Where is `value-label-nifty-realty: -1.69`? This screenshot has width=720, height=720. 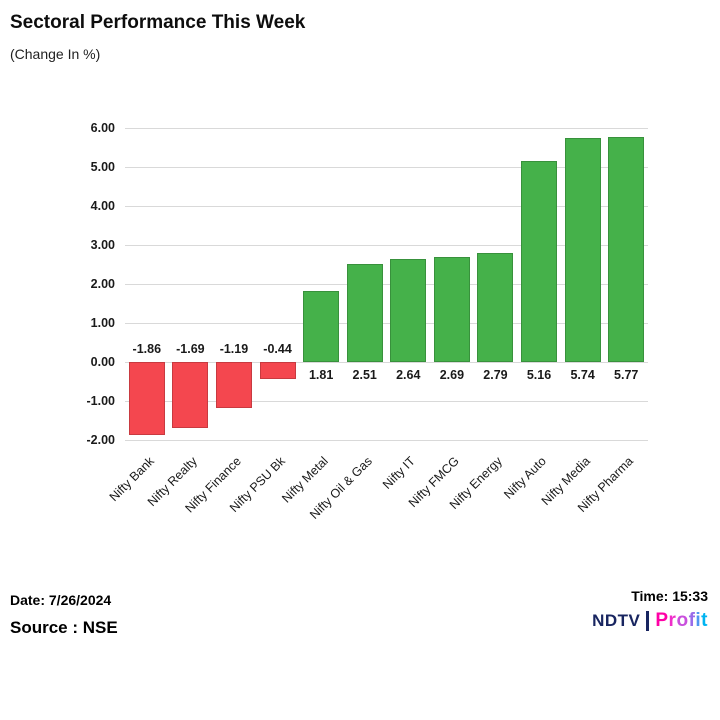
value-label-nifty-realty: -1.69 is located at coordinates (190, 349).